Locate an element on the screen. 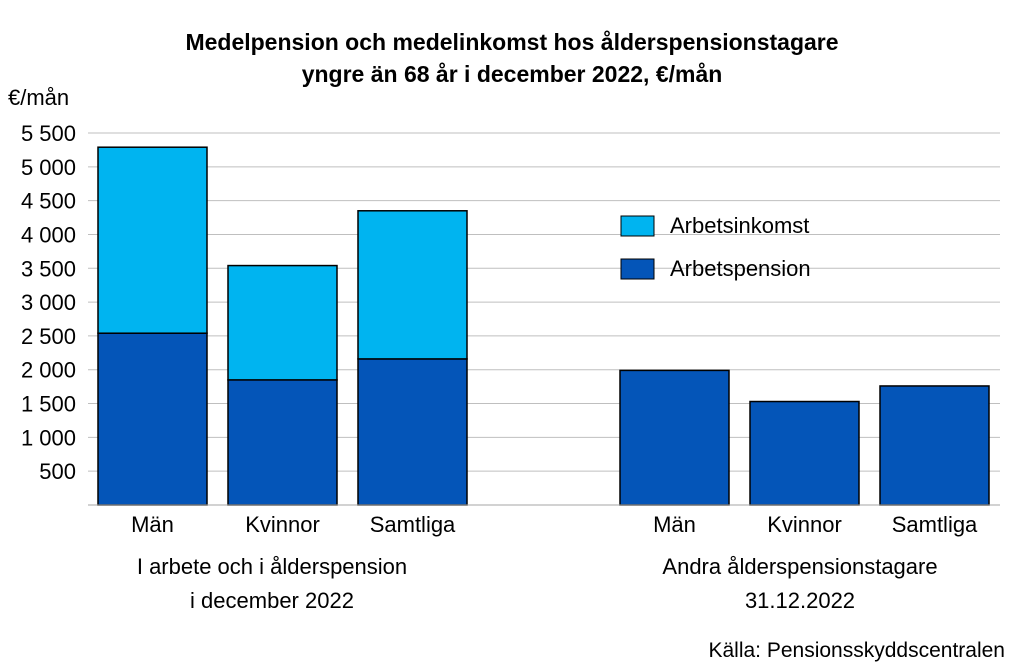  legend-swatch-arbetspension is located at coordinates (637, 269).